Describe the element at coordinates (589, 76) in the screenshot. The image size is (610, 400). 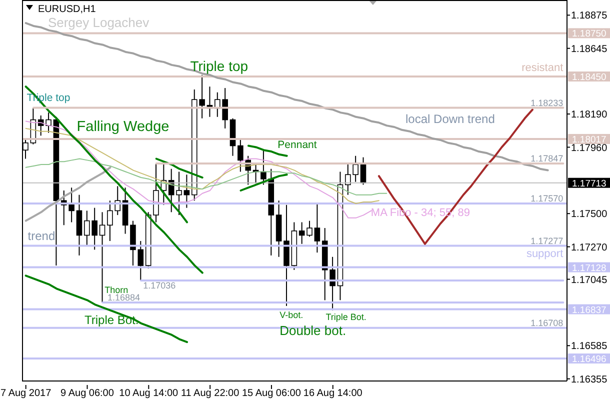
I see `ref-line-label: 1.18450` at that location.